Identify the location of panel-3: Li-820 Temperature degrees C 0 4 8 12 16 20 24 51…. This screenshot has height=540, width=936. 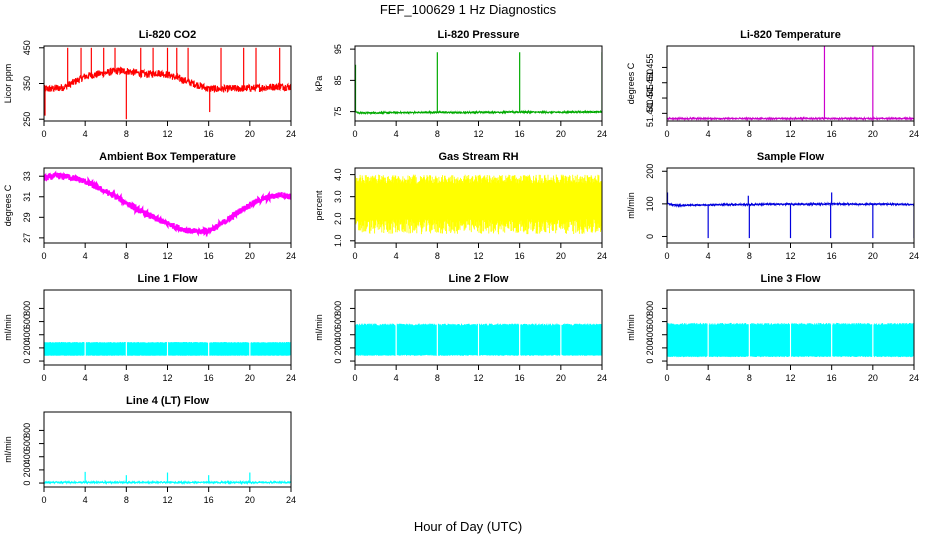
(772, 84).